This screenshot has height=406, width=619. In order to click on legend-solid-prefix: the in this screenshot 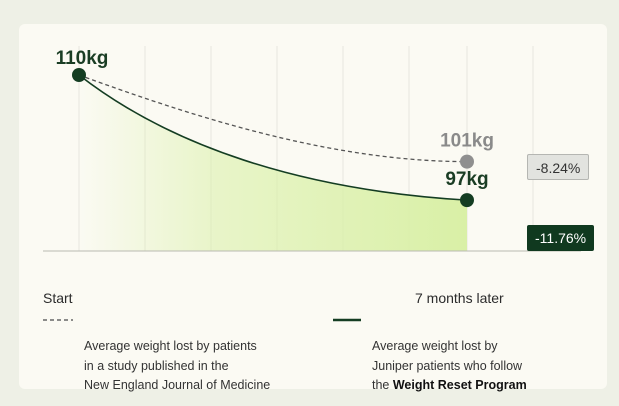, I will do `click(382, 385)`.